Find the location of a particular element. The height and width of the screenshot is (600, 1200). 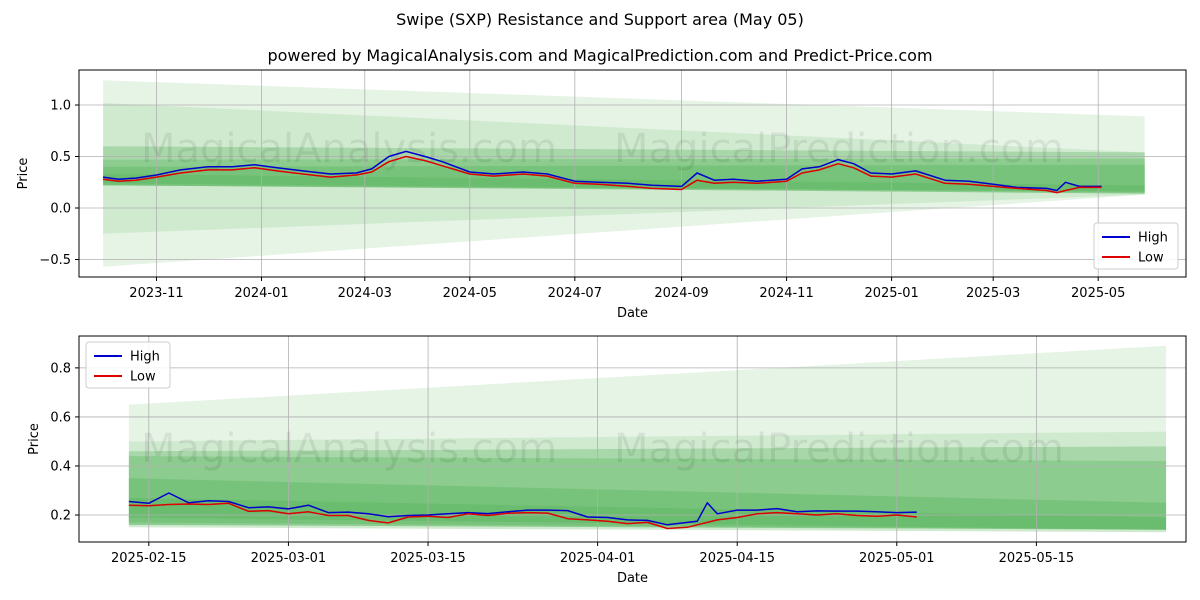

y-tick-label: −0.5 is located at coordinates (55, 260).